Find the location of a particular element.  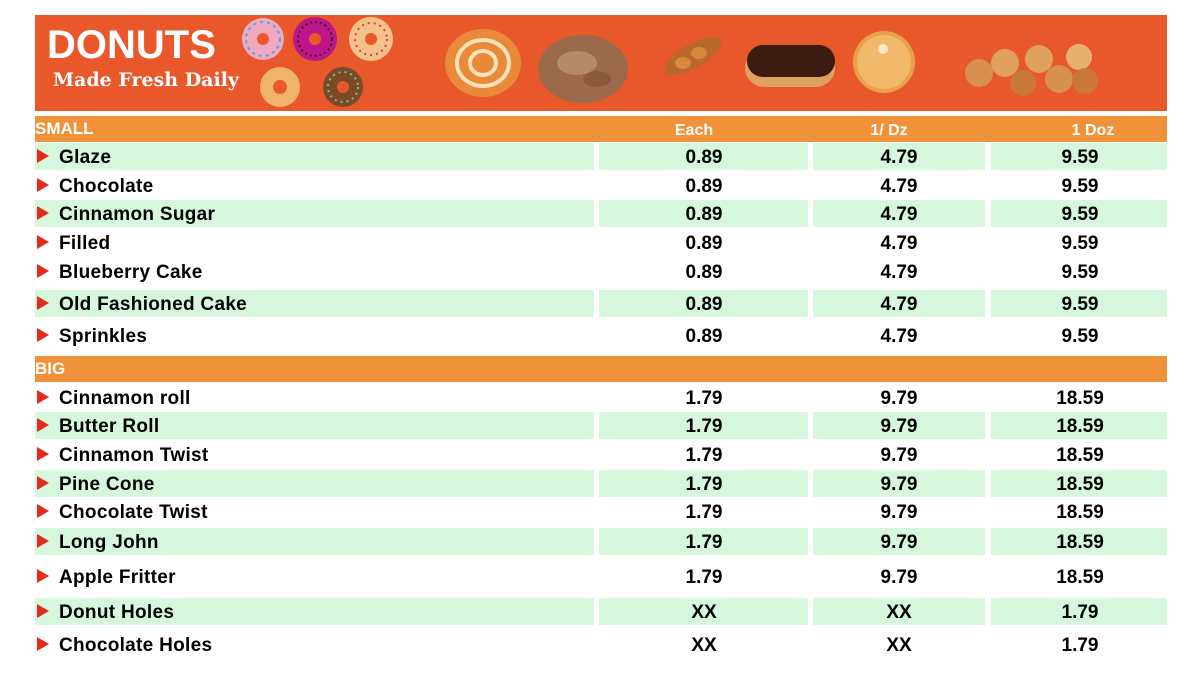

table-row: Cinnamon roll 1.79 9.79 18.59 is located at coordinates (600, 397).